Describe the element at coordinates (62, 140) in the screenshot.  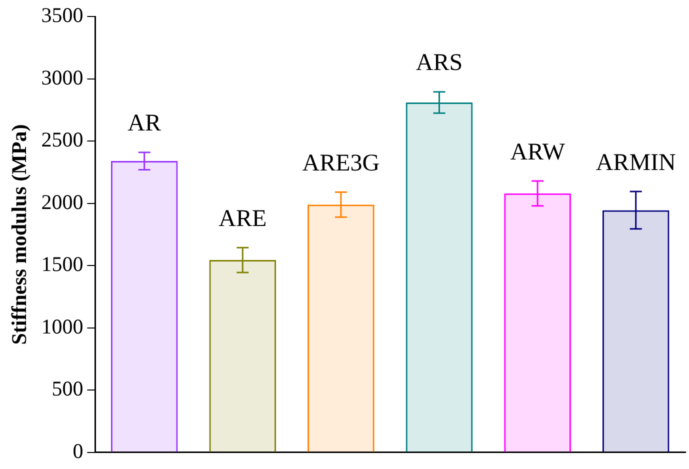
I see `y-tick-label: 2500` at that location.